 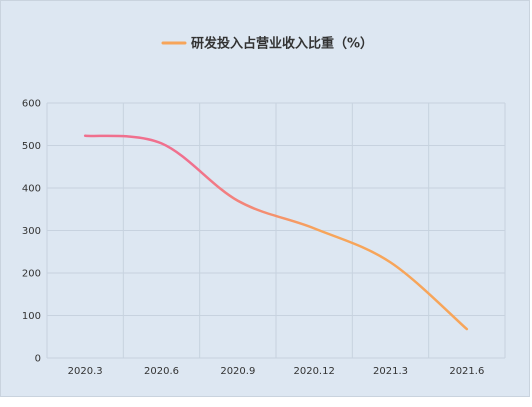 I want to click on y-tick-label: 600, so click(x=31, y=104).